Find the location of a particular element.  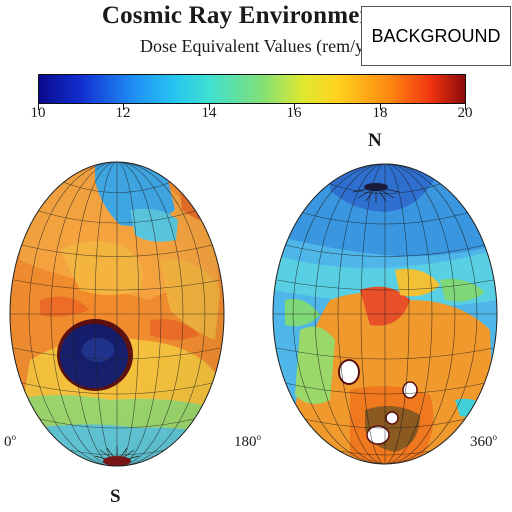

longitude-180-value: 180 is located at coordinates (245, 442).